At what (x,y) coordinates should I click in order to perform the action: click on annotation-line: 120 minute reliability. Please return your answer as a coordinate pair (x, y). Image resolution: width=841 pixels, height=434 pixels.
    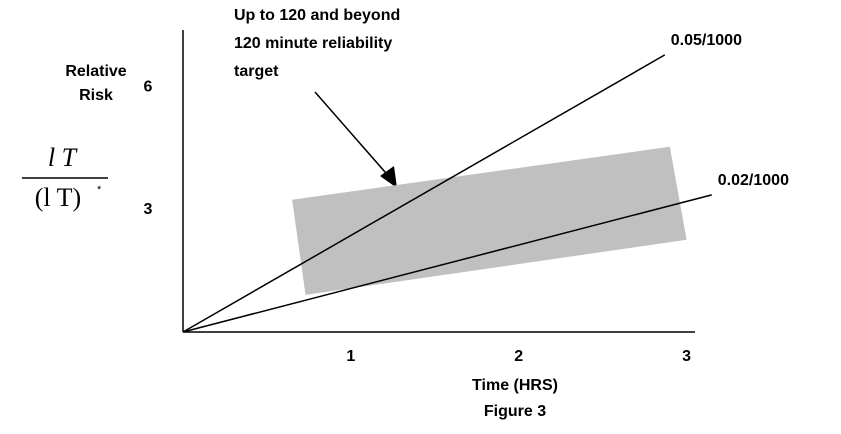
    Looking at the image, I should click on (313, 43).